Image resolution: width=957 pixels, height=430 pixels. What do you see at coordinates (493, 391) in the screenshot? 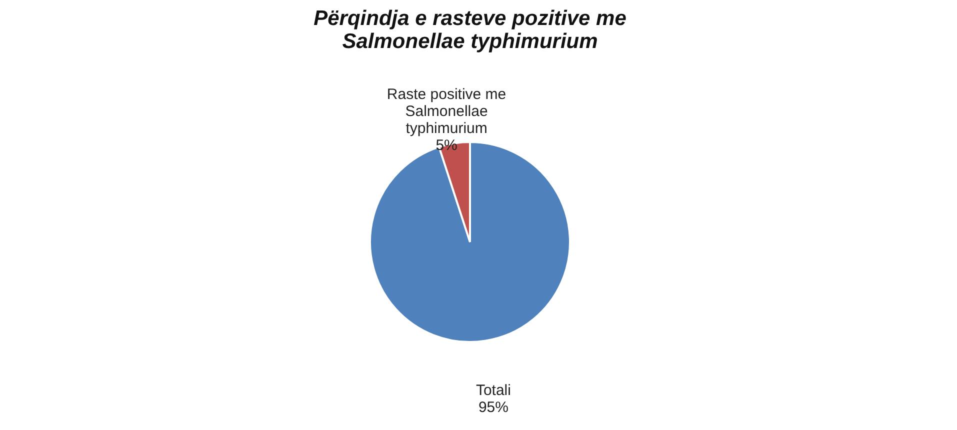
I see `slice-label: Totali` at bounding box center [493, 391].